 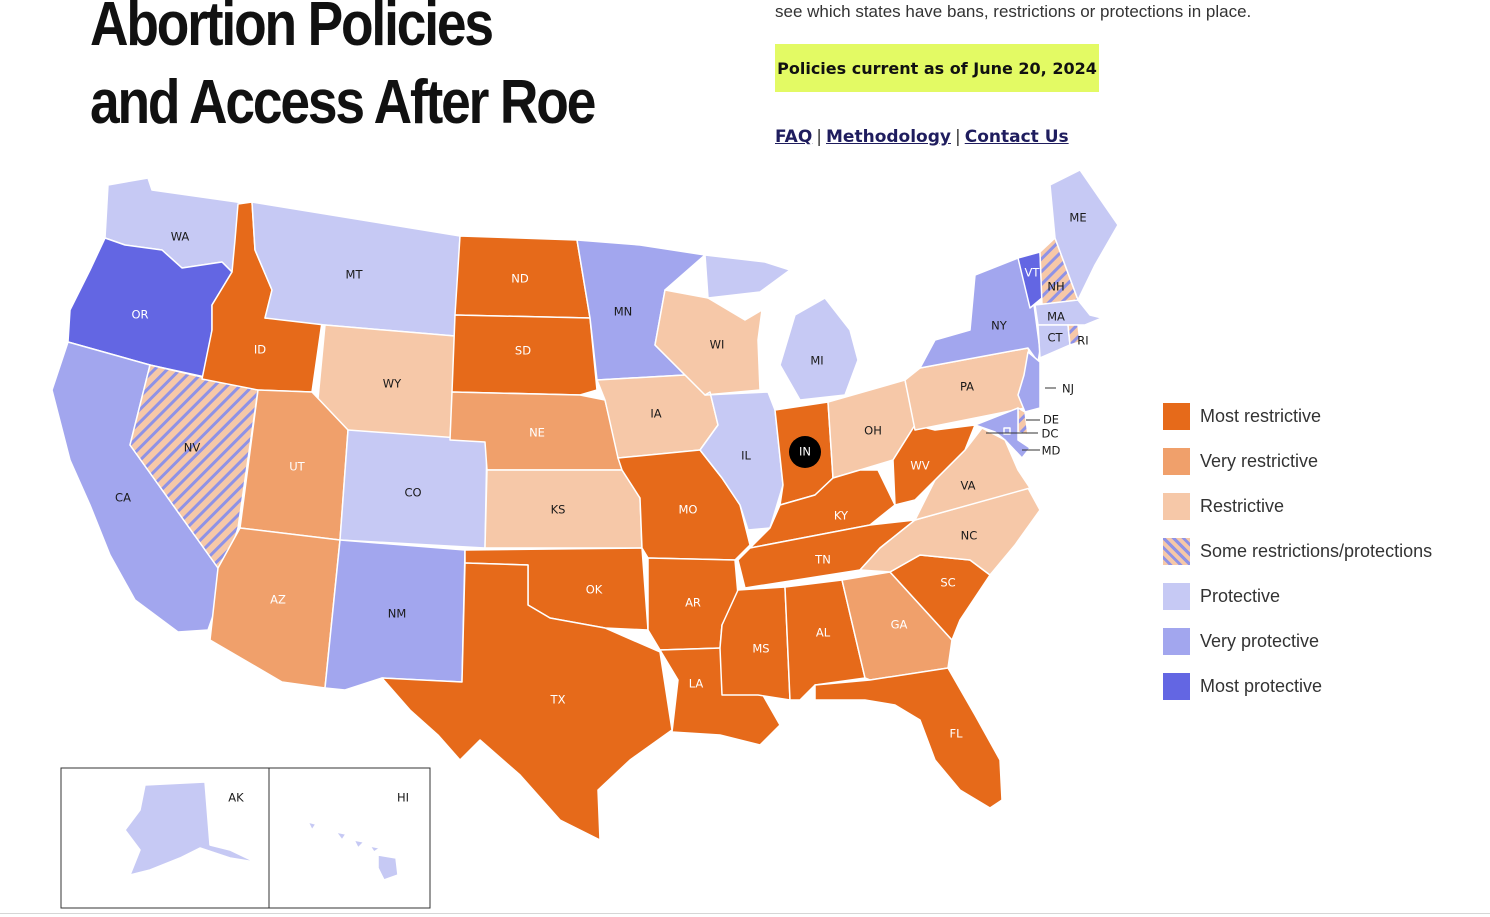 I want to click on state-mi, so click(x=781, y=327).